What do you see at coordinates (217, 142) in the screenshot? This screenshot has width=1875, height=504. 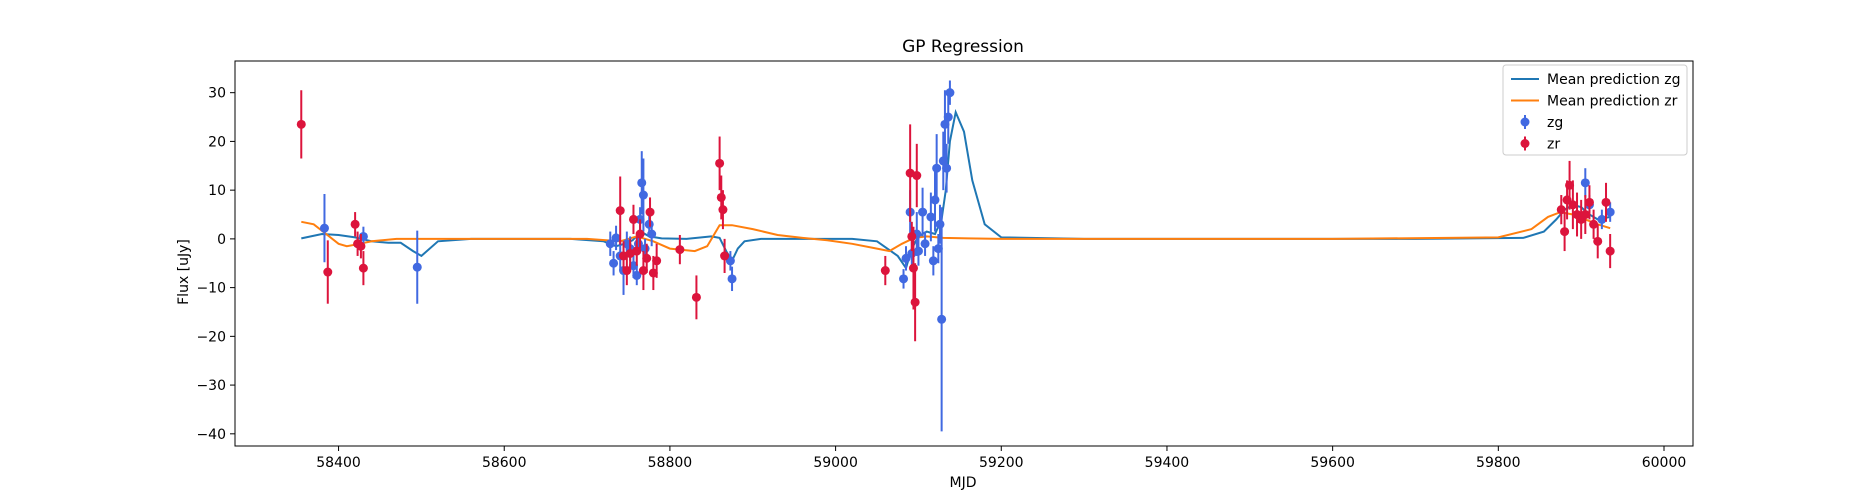 I see `y-tick-label: 20` at bounding box center [217, 142].